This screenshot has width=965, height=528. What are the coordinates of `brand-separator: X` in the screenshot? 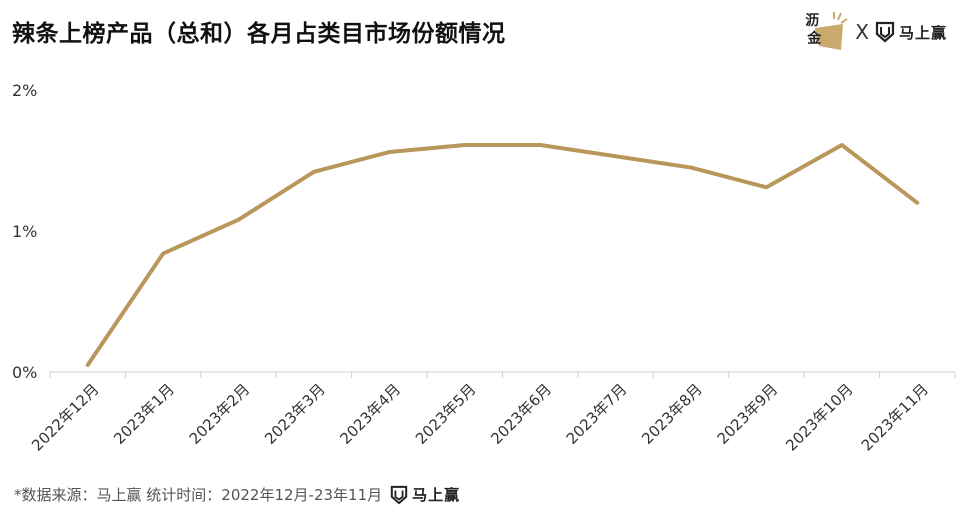 It's located at (862, 32).